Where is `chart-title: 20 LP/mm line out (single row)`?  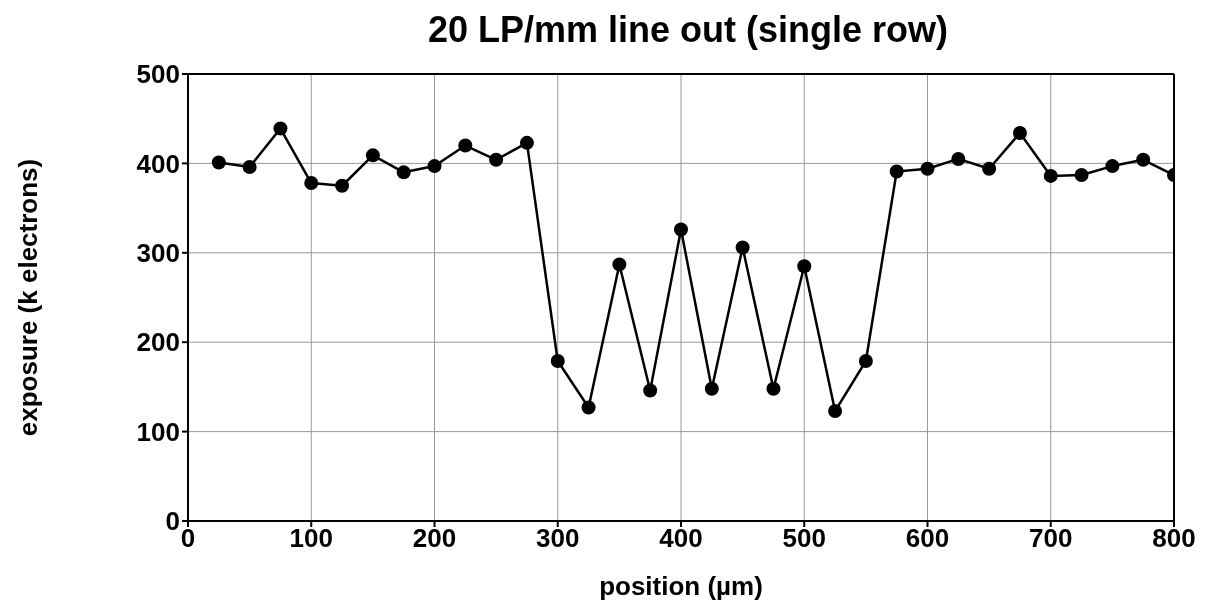
chart-title: 20 LP/mm line out (single row) is located at coordinates (688, 30).